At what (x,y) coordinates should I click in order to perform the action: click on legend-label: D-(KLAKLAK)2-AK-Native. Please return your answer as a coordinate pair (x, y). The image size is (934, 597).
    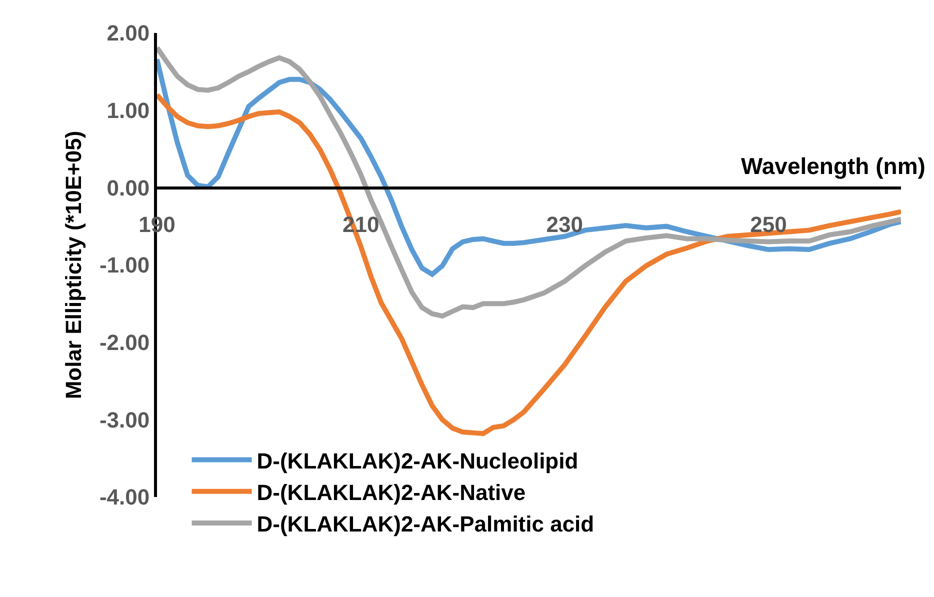
    Looking at the image, I should click on (391, 492).